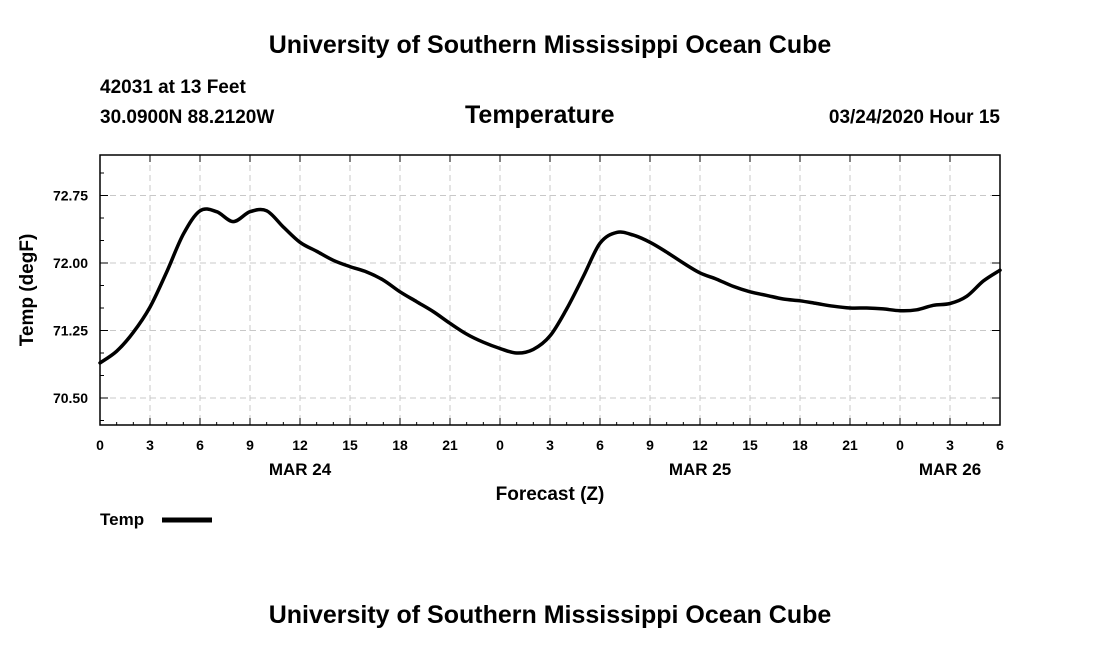  I want to click on day-label: MAR 24, so click(300, 469).